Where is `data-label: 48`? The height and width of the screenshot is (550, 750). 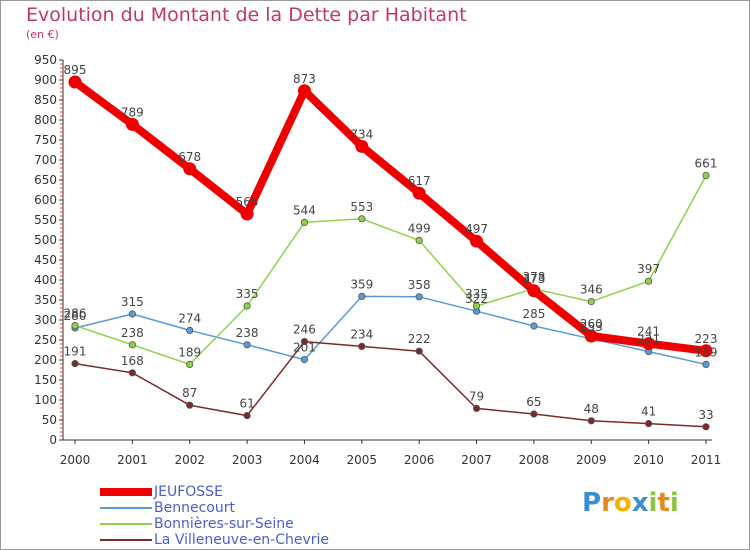
data-label: 48 is located at coordinates (591, 409).